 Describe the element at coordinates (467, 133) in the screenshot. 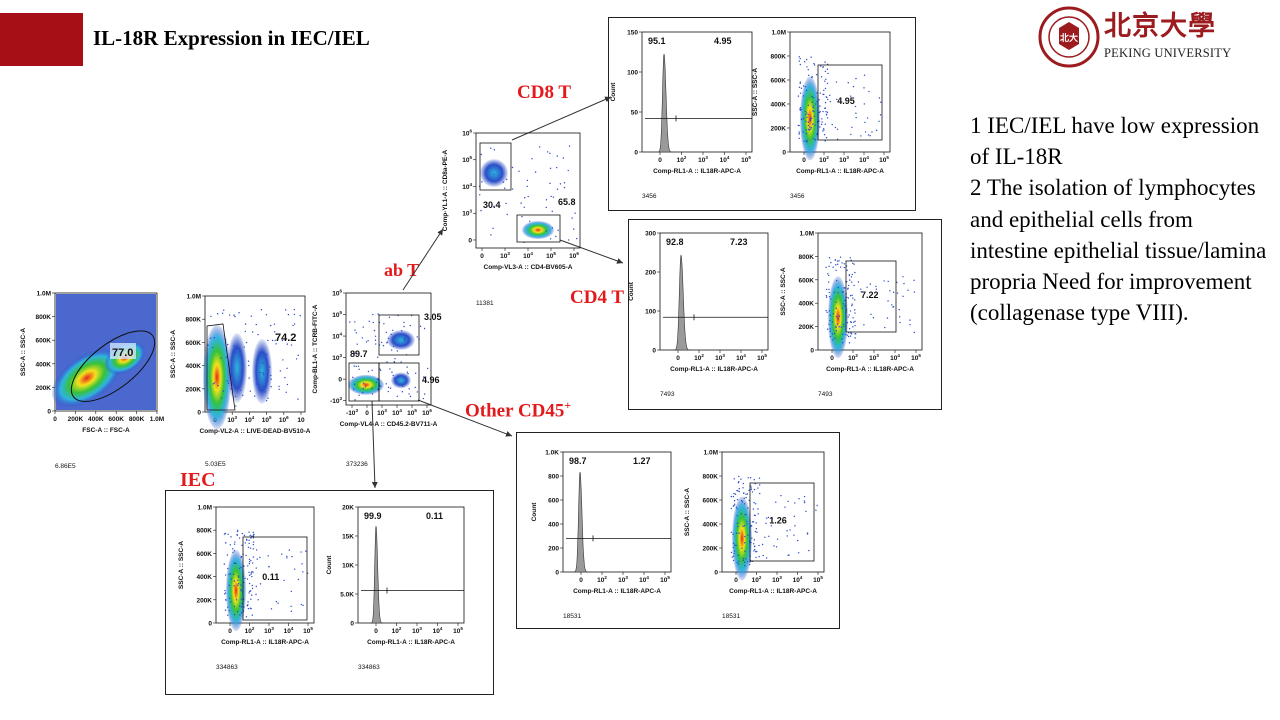

I see `cd8cd4-ytick-label: 106` at that location.